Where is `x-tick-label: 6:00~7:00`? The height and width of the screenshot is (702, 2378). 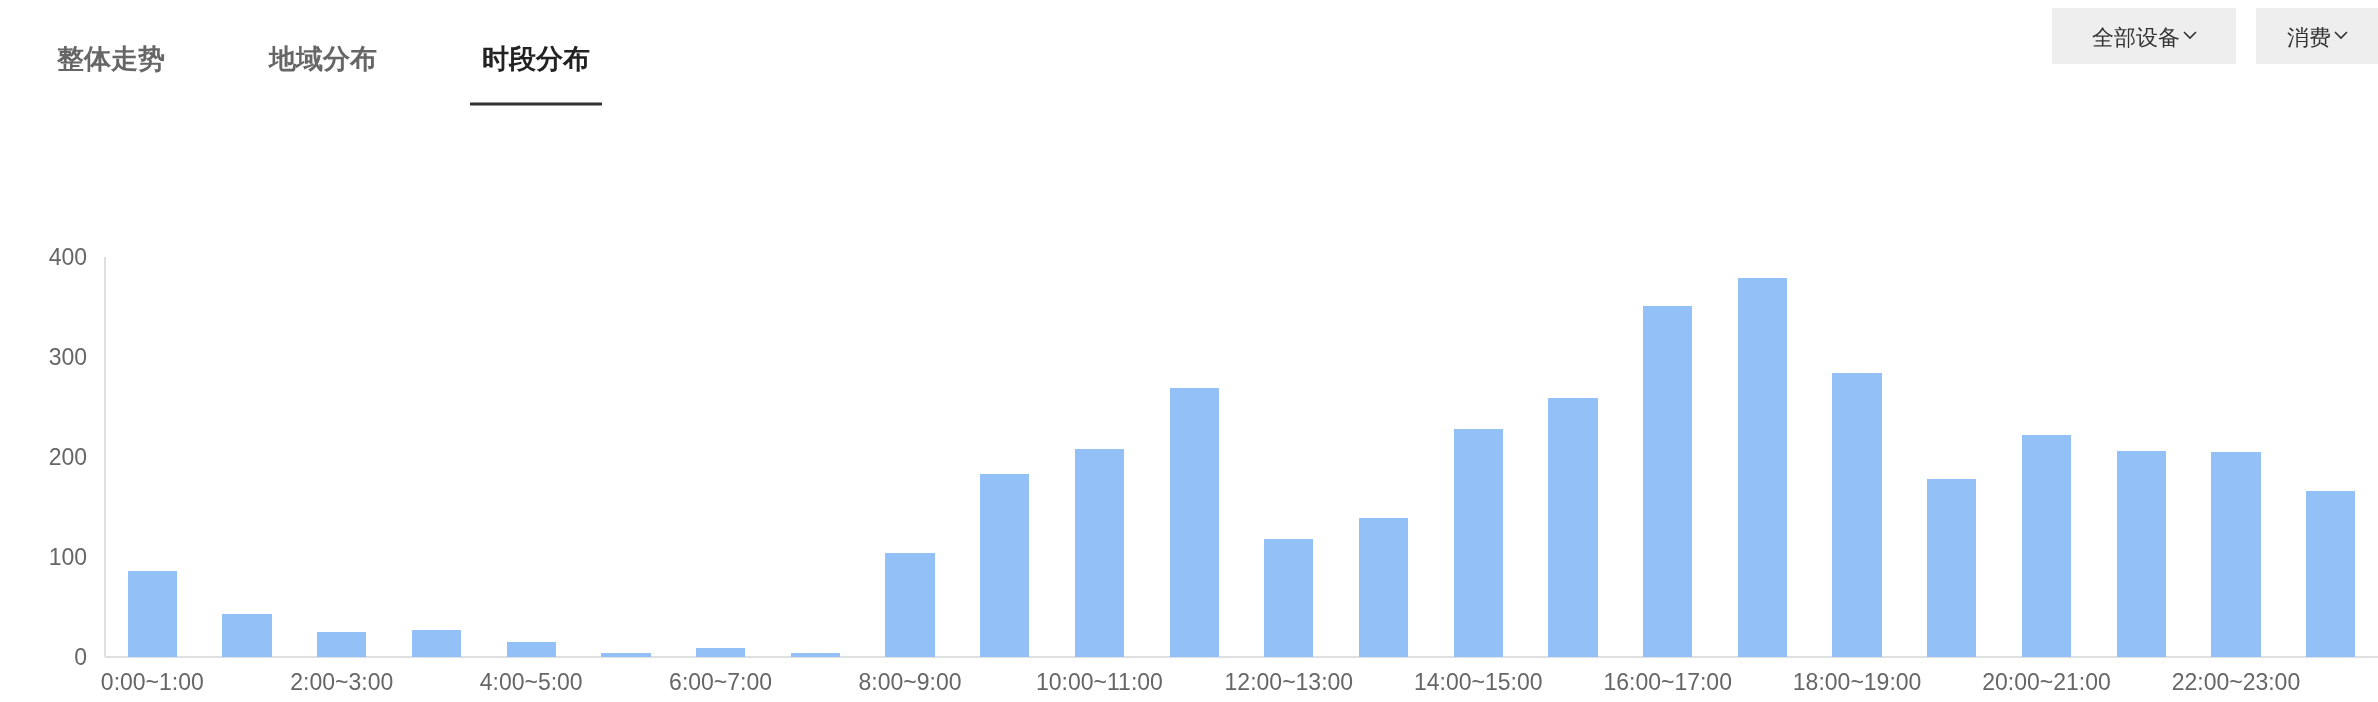 x-tick-label: 6:00~7:00 is located at coordinates (721, 682).